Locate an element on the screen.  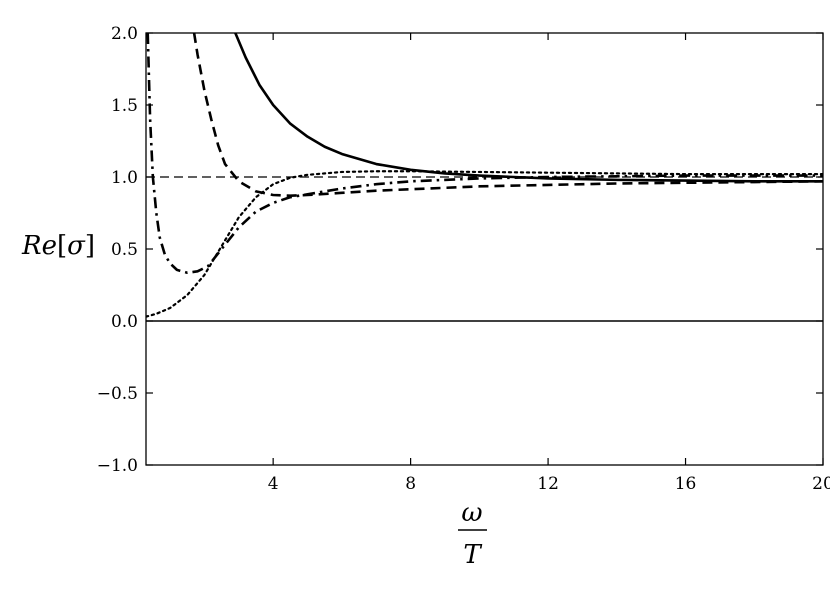
x-tick-label-3: 16 is located at coordinates (686, 484).